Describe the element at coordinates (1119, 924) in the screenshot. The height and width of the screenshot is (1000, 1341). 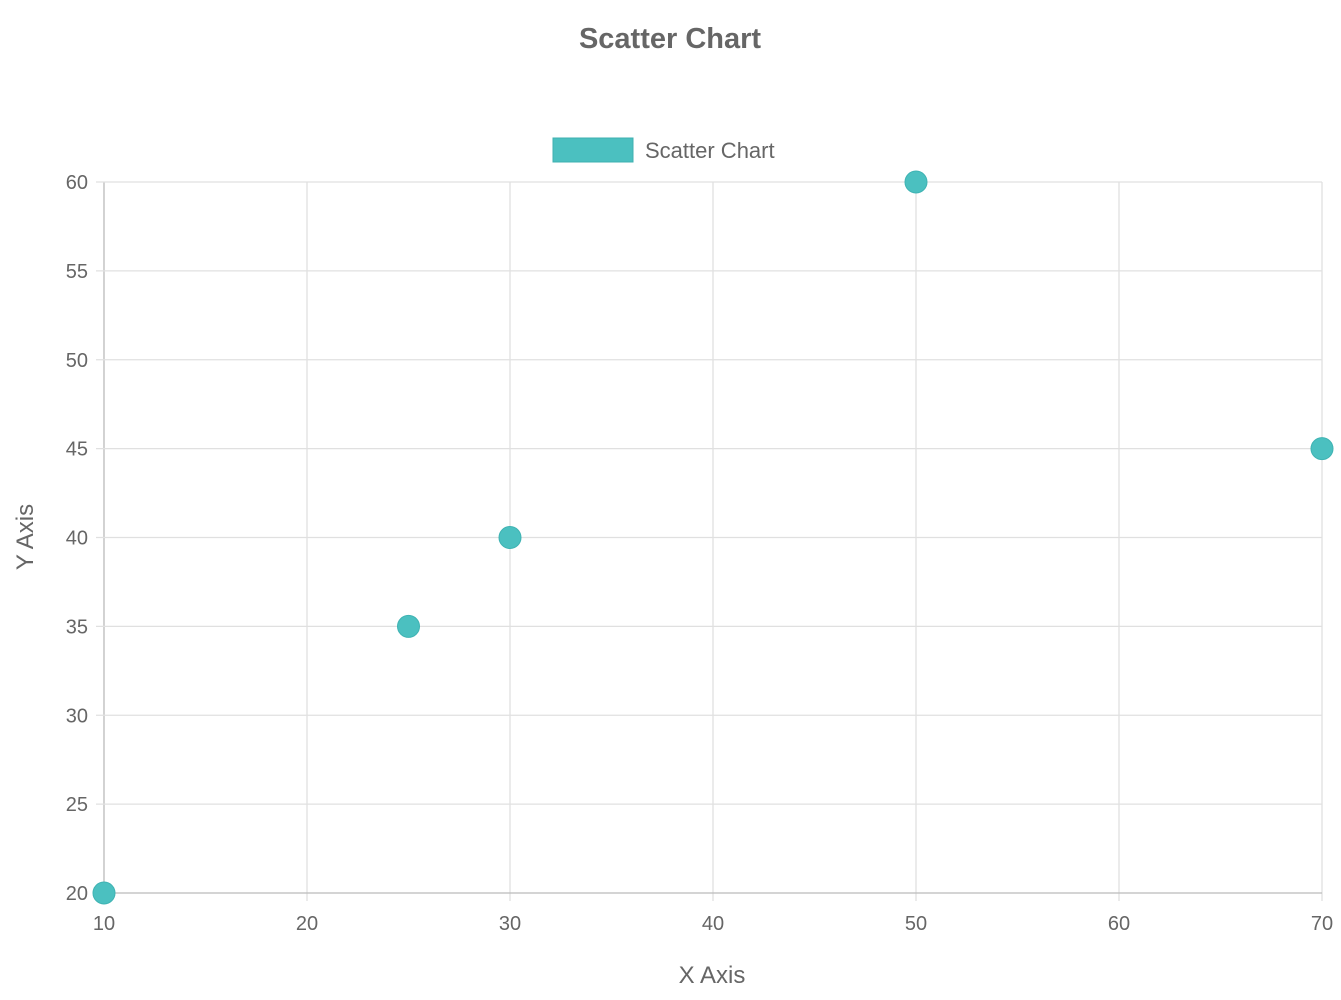
I see `x-tick-label: 60` at that location.